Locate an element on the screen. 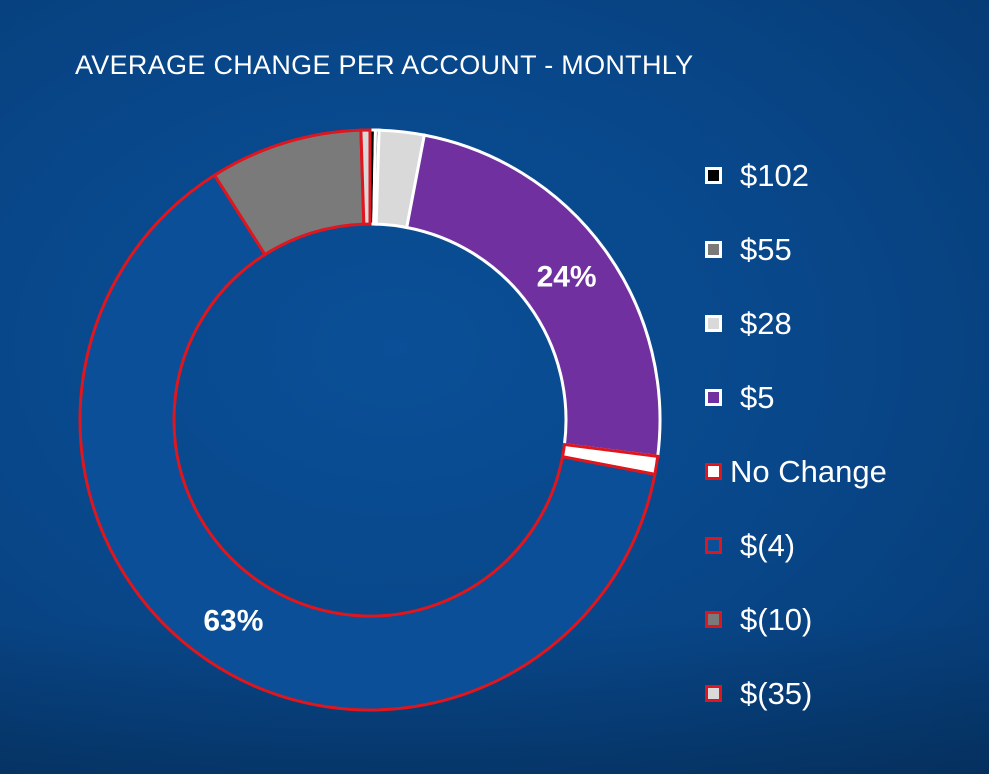 The height and width of the screenshot is (774, 989). legend-label: $28 is located at coordinates (766, 323).